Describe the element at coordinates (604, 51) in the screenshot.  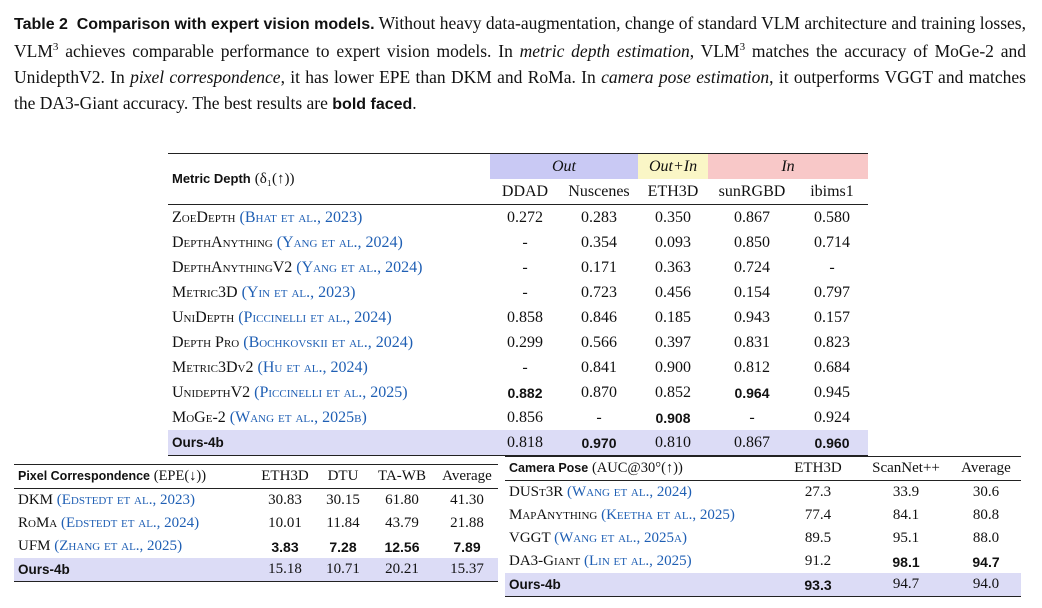
I see `caption-task-1: metric depth estimation` at that location.